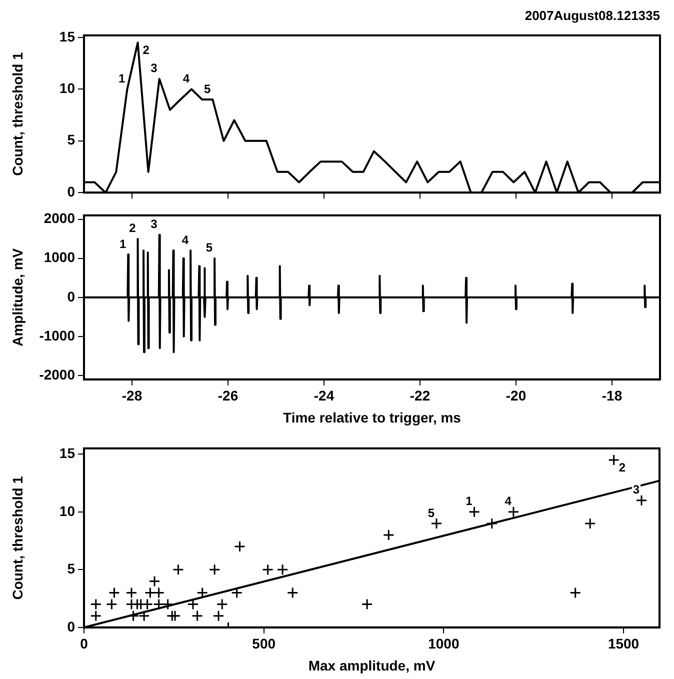  Describe the element at coordinates (84, 644) in the screenshot. I see `x-tick-label: 0` at that location.